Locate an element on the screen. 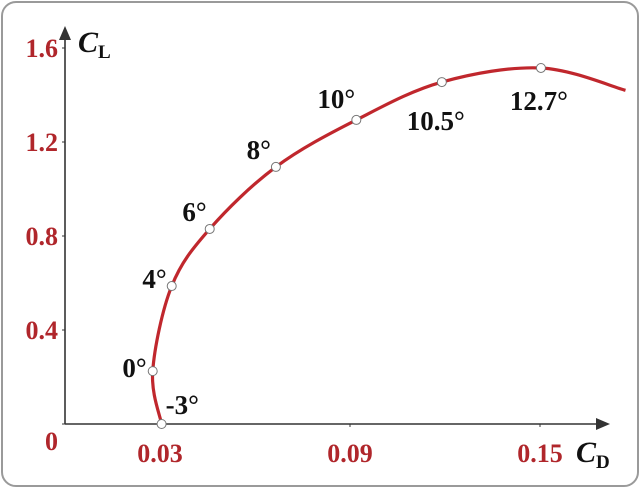 The height and width of the screenshot is (488, 640). point-label: 0° is located at coordinates (134, 368).